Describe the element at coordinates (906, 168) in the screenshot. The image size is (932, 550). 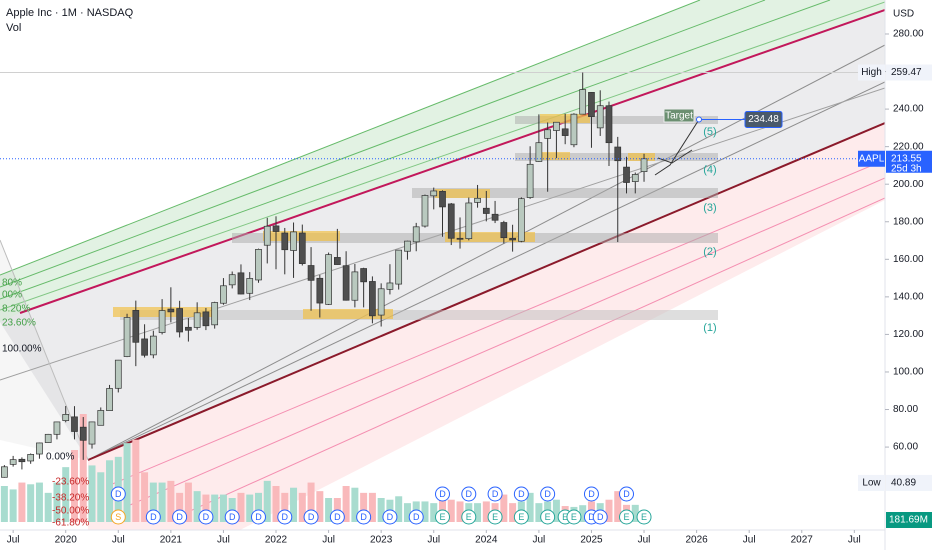
I see `last-extra: 25d 3h` at that location.